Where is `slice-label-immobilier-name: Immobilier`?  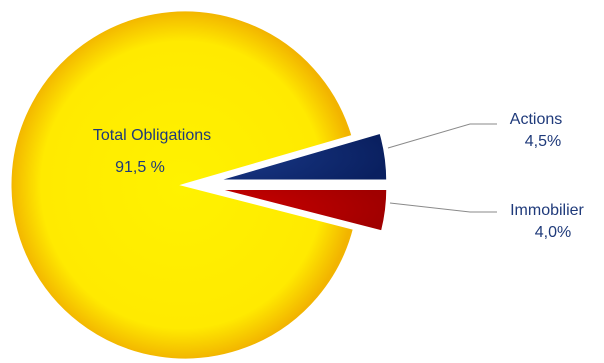
slice-label-immobilier-name: Immobilier is located at coordinates (547, 210).